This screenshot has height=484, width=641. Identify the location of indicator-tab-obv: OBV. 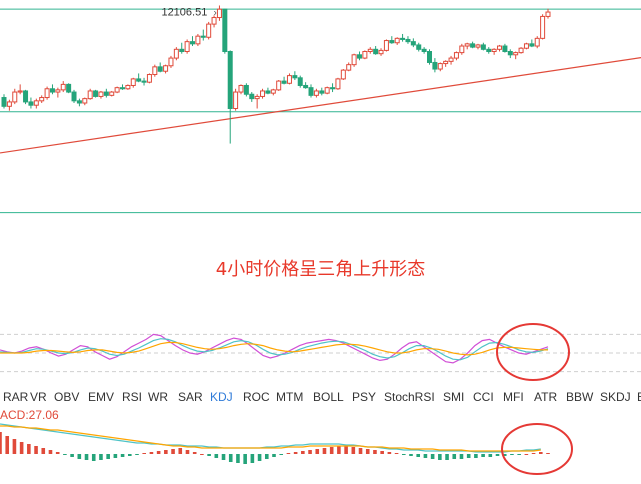
(67, 397).